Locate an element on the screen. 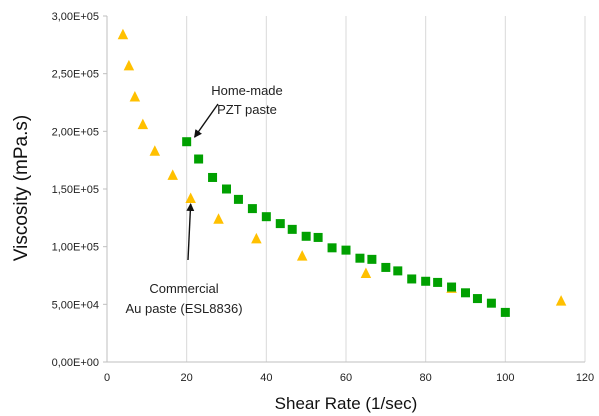 The height and width of the screenshot is (416, 599). y-tick-label: 1,00E+05 is located at coordinates (75, 248).